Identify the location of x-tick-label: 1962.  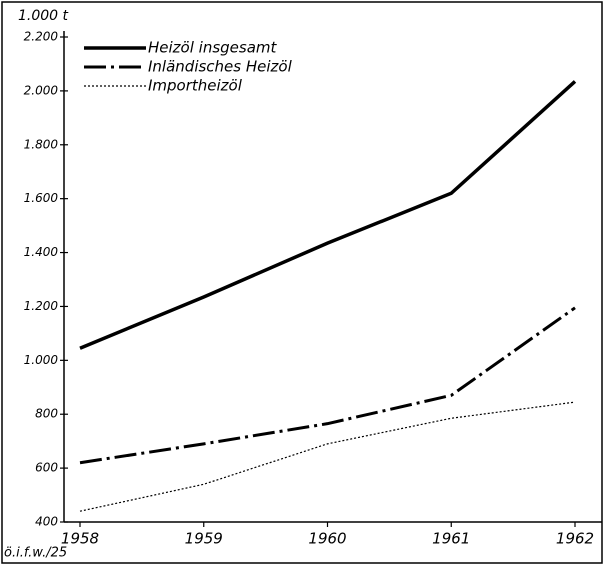
(575, 539).